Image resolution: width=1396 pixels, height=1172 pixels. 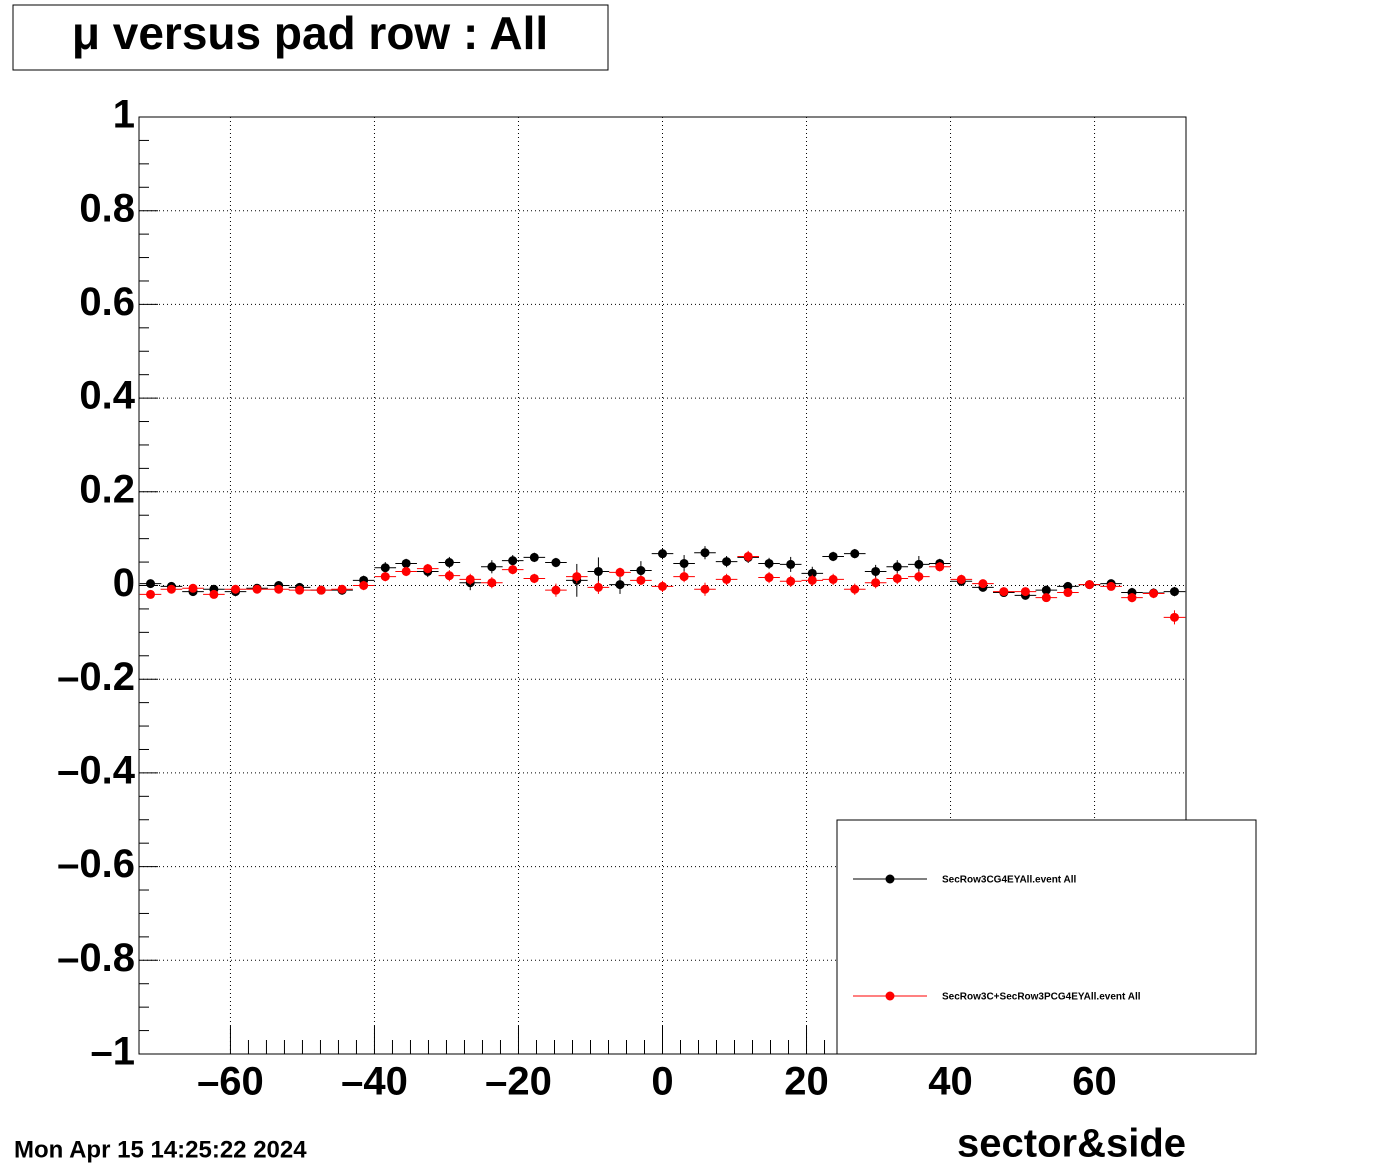 What do you see at coordinates (806, 1082) in the screenshot?
I see `x-tick-label: 20` at bounding box center [806, 1082].